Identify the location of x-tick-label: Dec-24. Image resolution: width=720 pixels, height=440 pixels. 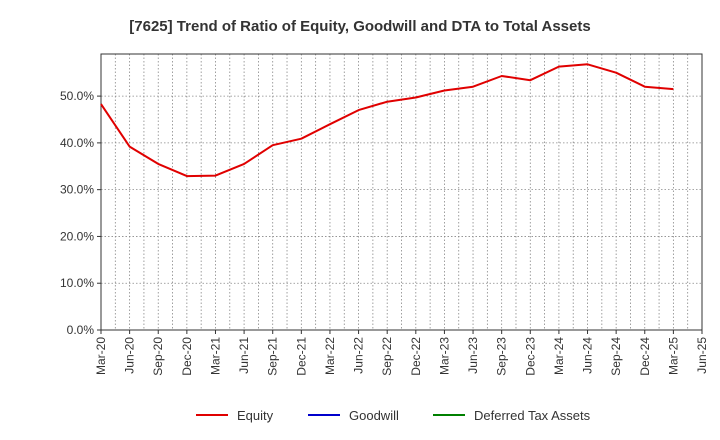
(645, 356).